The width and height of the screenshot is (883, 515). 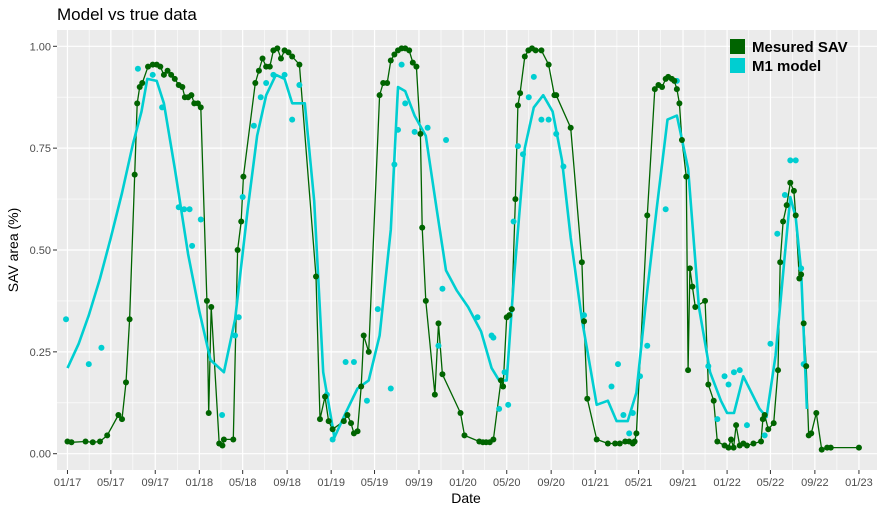 What do you see at coordinates (40, 47) in the screenshot?
I see `y-tick-label: 1.00` at bounding box center [40, 47].